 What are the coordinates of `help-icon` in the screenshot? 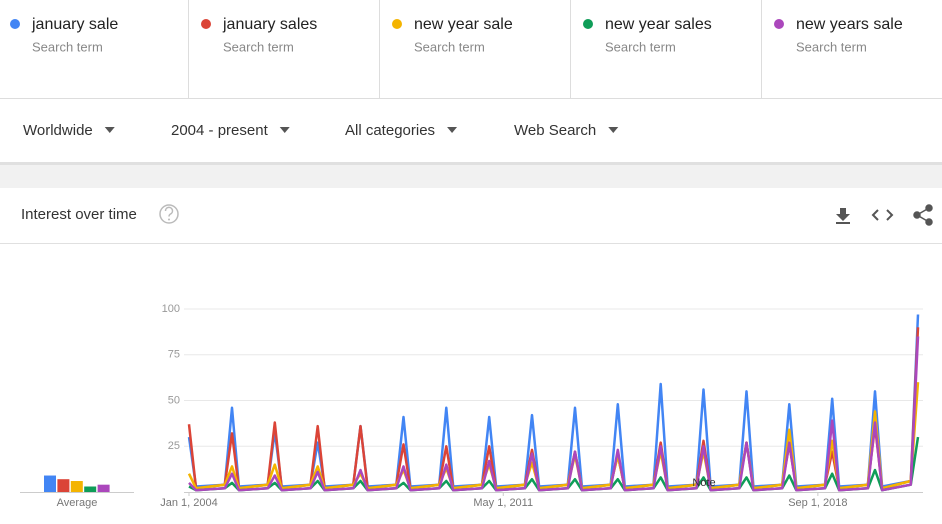 It's located at (169, 214).